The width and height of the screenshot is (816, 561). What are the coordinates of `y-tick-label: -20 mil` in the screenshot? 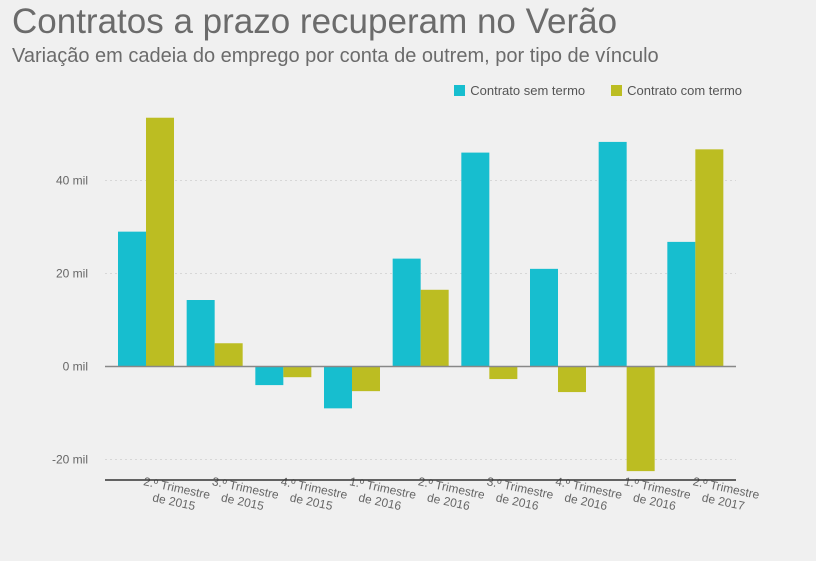 It's located at (70, 460).